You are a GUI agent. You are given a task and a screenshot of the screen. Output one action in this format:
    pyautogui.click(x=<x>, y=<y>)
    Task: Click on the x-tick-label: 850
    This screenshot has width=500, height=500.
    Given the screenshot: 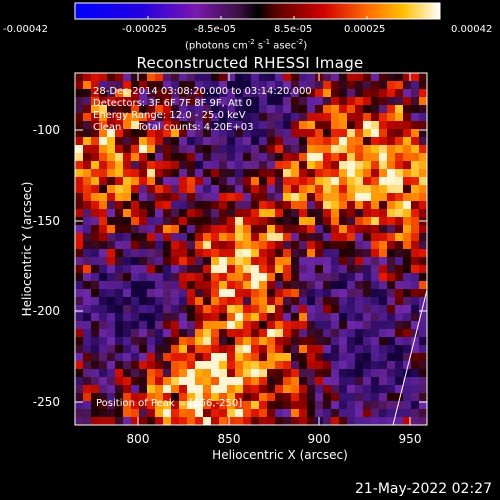 What is the action you would take?
    pyautogui.click(x=229, y=439)
    